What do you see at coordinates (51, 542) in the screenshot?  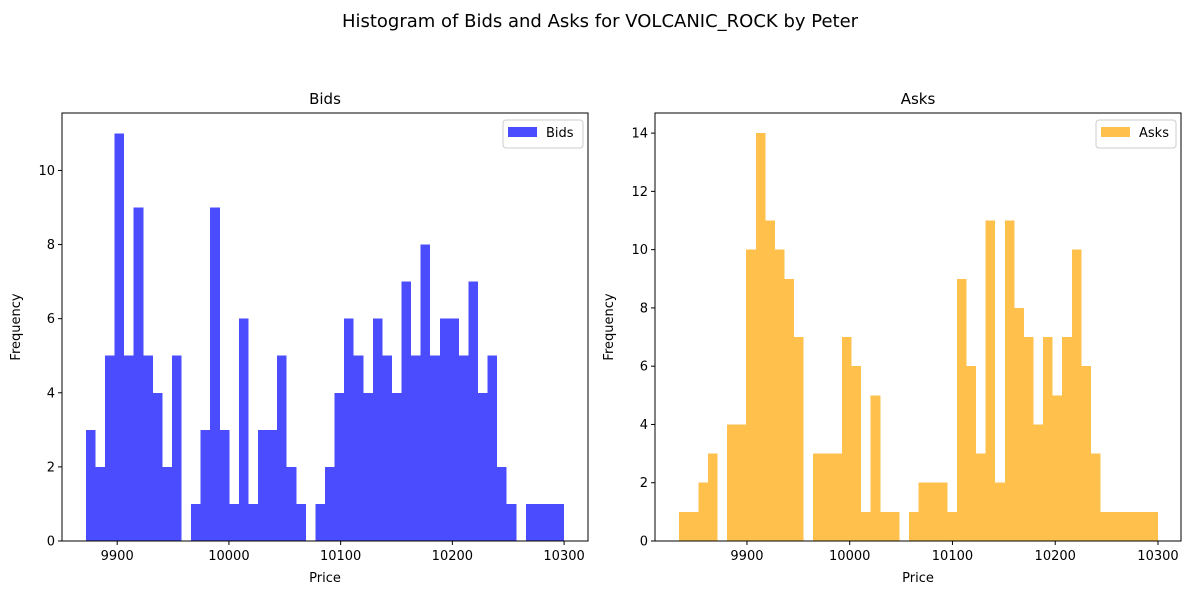 I see `y-tick-label: 0` at bounding box center [51, 542].